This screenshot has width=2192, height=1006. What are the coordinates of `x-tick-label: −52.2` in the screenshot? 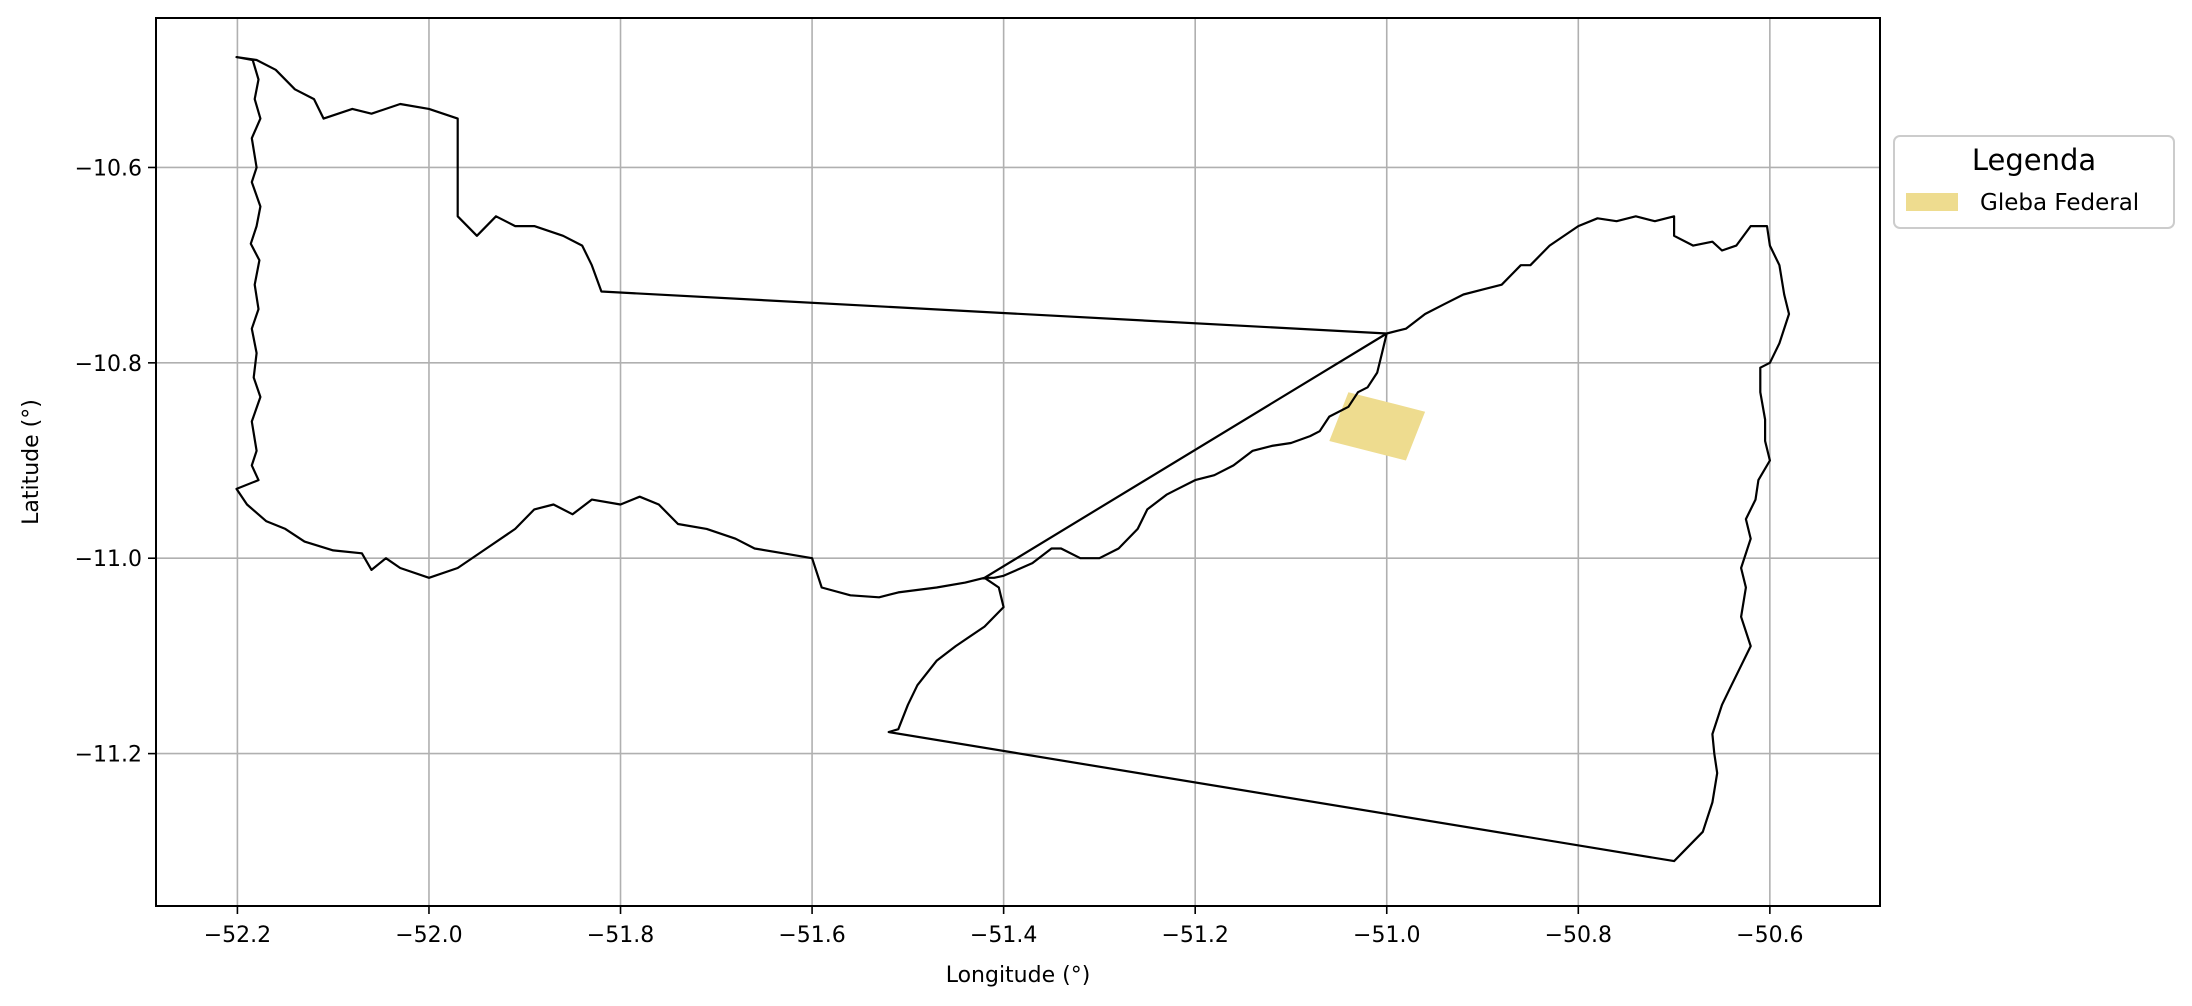 It's located at (237, 935).